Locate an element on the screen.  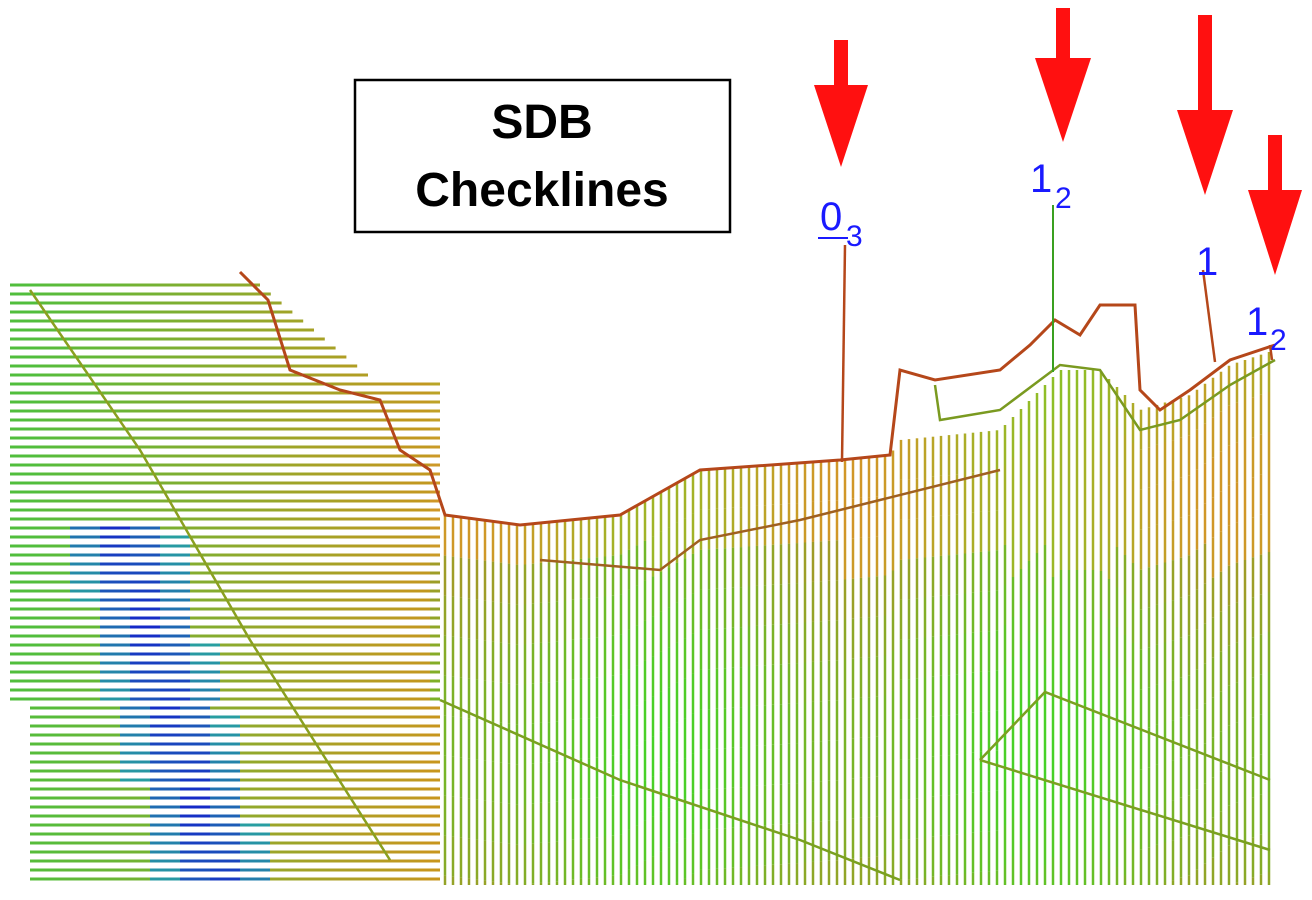
title-box is located at coordinates (542, 156).